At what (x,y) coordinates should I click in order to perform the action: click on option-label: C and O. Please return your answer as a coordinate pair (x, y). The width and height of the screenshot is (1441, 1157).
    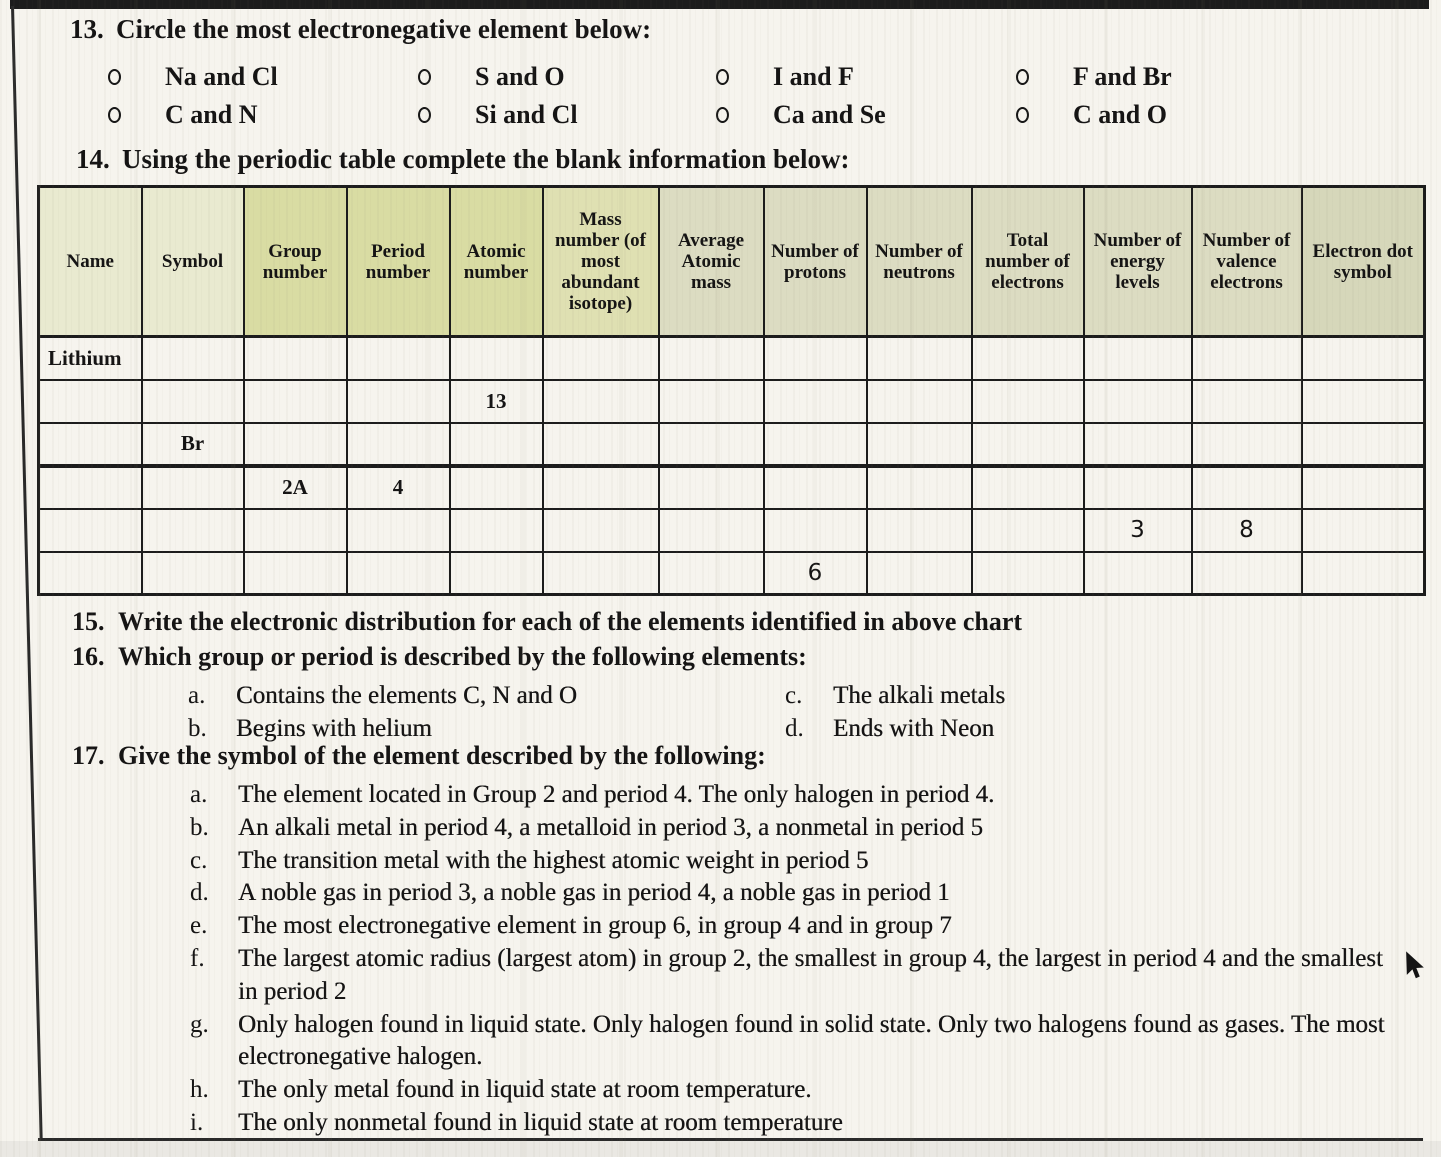
    Looking at the image, I should click on (1120, 114).